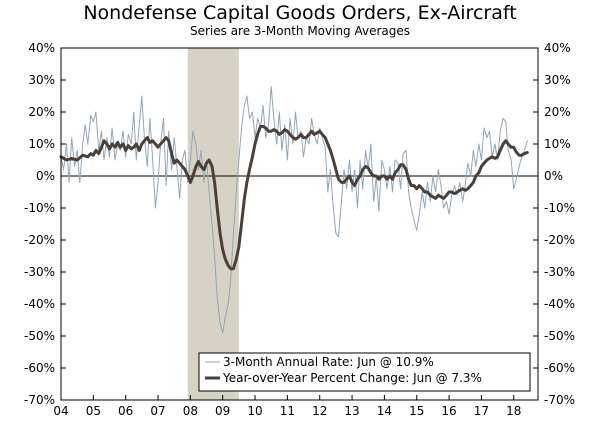 This screenshot has height=425, width=600. I want to click on y-tick-label-right: -20%, so click(559, 240).